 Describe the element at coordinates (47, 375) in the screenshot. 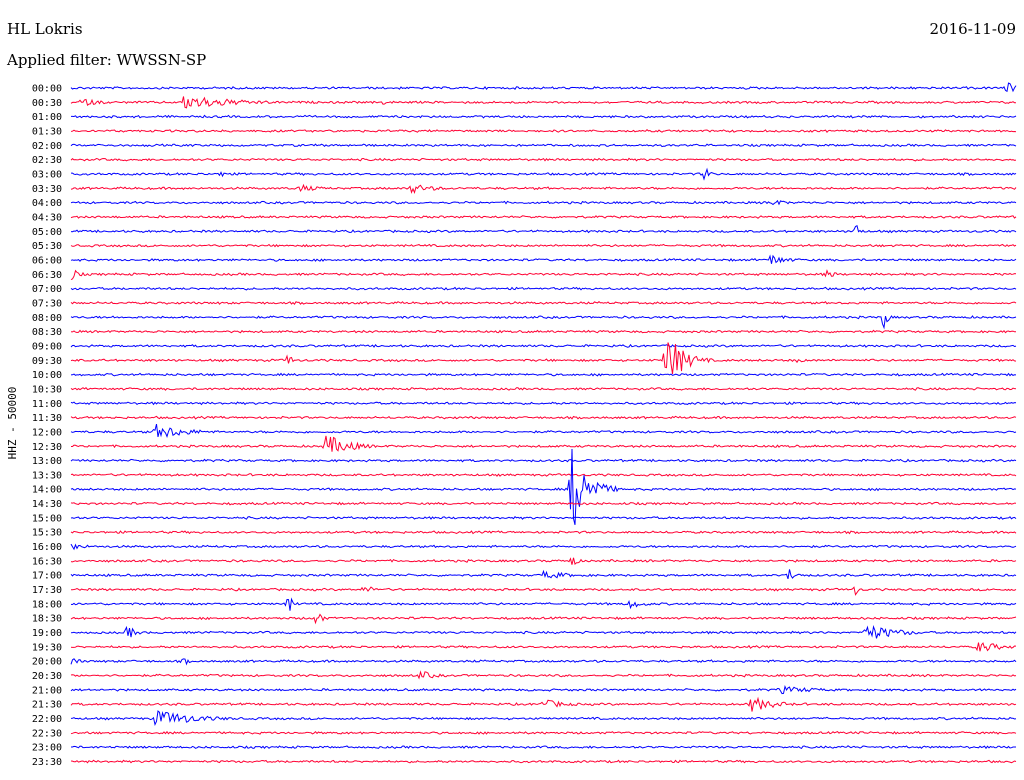

I see `tick-label: 10:00` at that location.